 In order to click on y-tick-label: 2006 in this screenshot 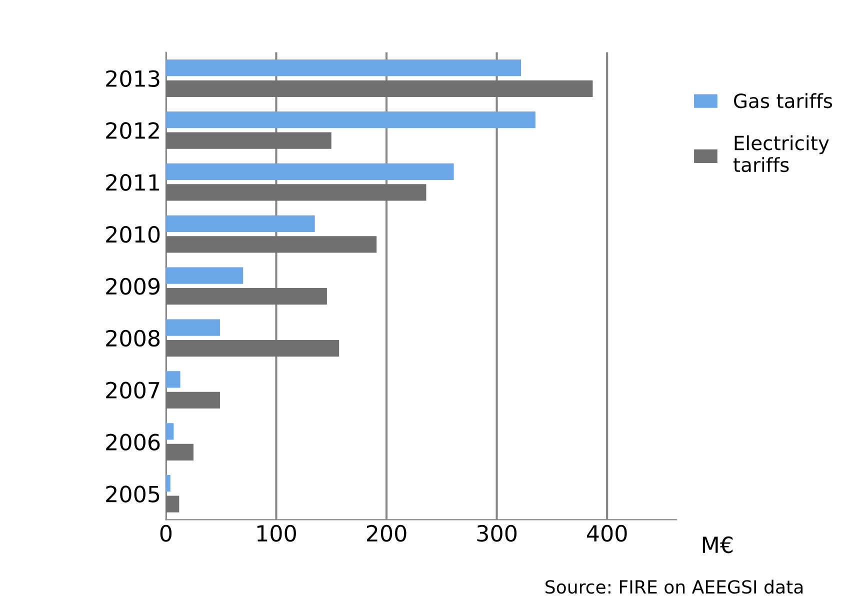, I will do `click(133, 442)`.